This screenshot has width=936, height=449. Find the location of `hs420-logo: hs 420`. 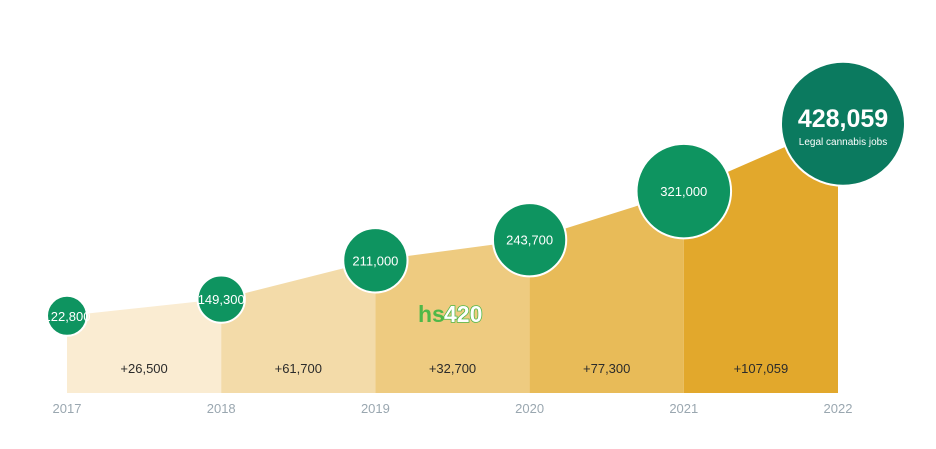

hs420-logo: hs 420 is located at coordinates (450, 314).